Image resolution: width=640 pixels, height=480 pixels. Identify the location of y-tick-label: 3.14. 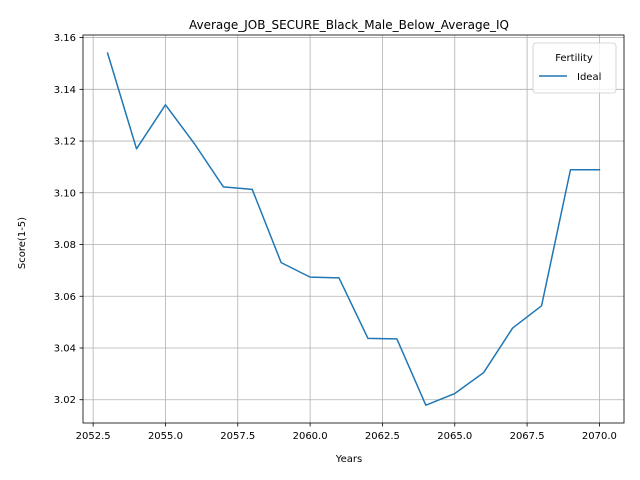
(65, 90).